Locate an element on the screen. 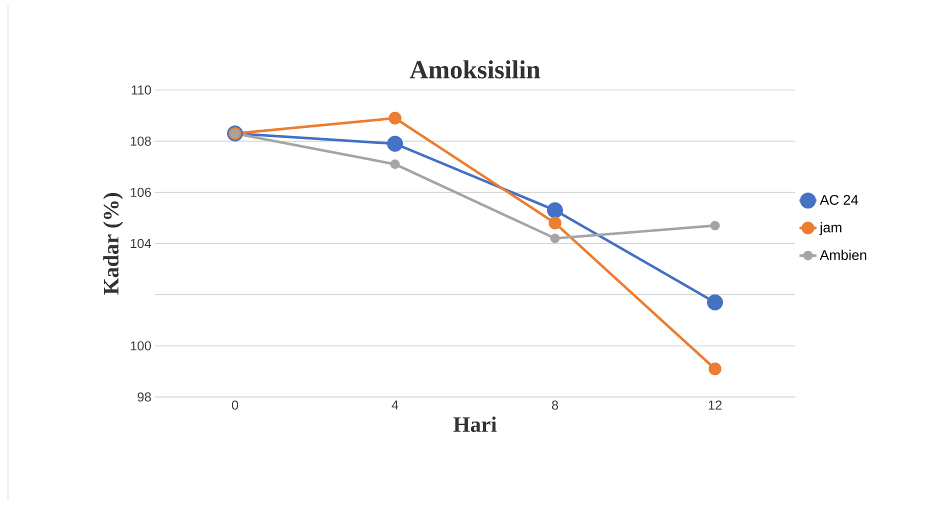  x-tick-label: 4 is located at coordinates (395, 405).